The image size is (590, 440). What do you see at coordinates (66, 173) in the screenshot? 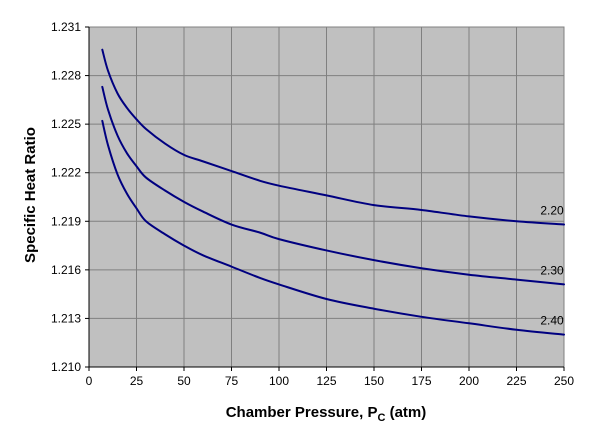
I see `y-tick-label: 1.222` at bounding box center [66, 173].